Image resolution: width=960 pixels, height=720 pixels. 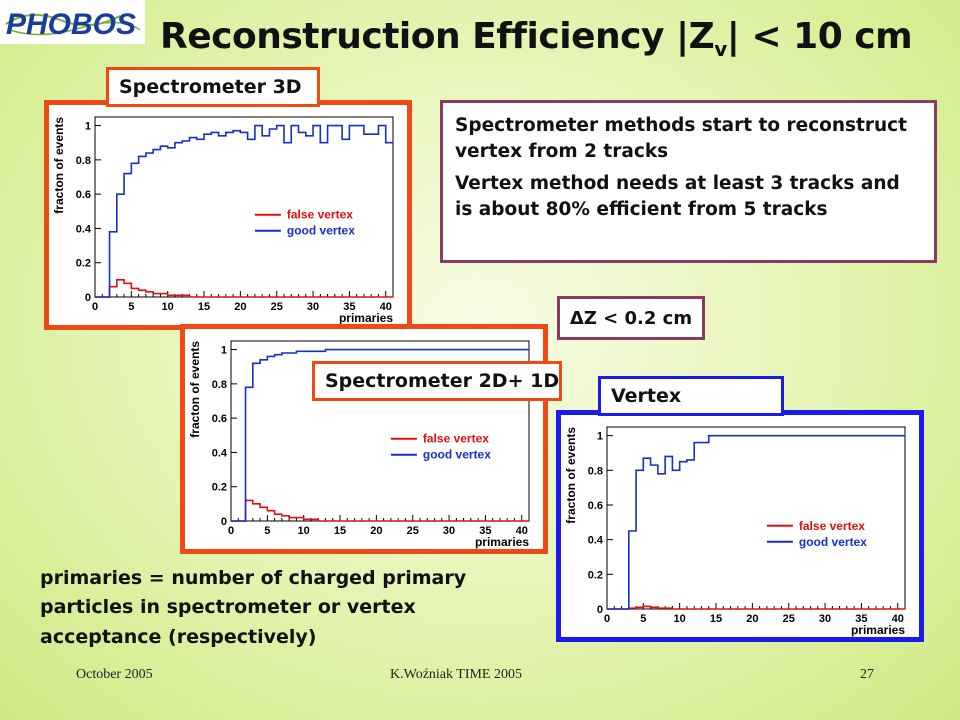 I want to click on page-title: Reconstruction Efficiency |Zv| < 10 cm, so click(x=536, y=39).